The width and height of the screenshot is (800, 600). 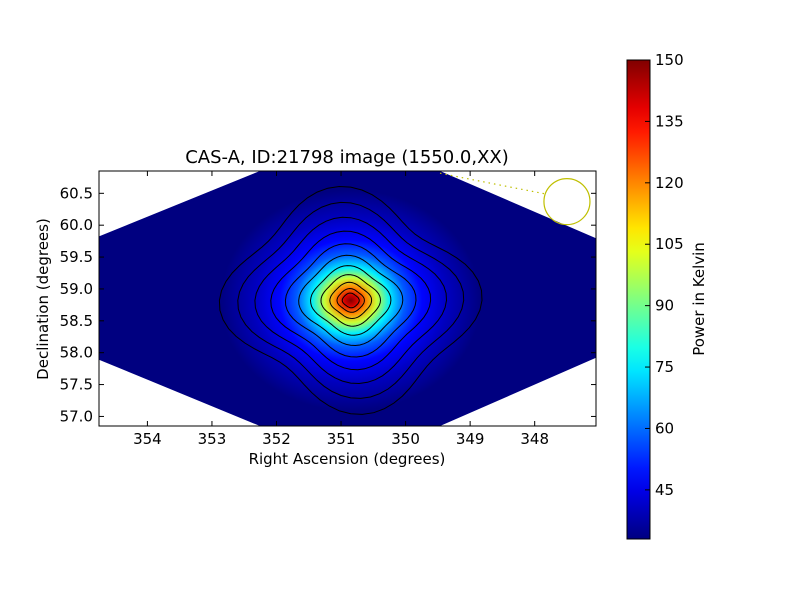 I want to click on contour-lines, so click(x=350, y=300).